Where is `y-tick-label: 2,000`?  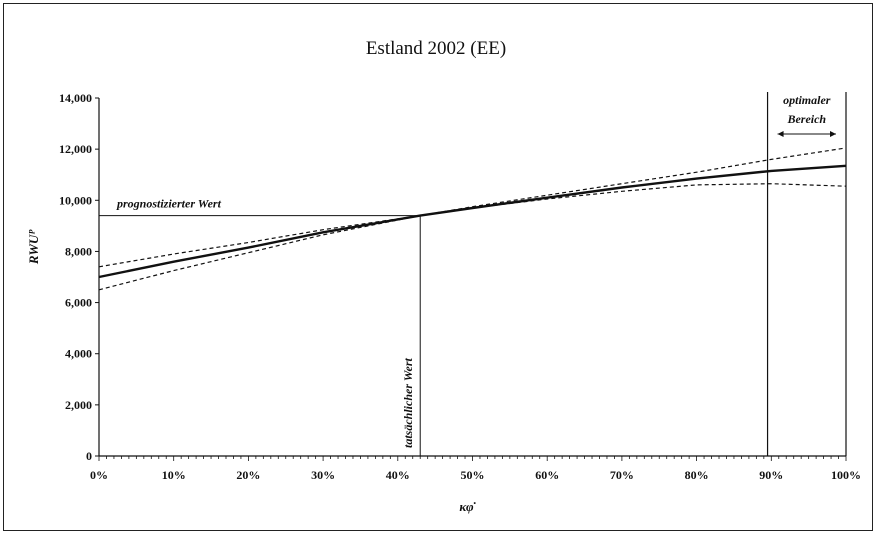
y-tick-label: 2,000 is located at coordinates (78, 405).